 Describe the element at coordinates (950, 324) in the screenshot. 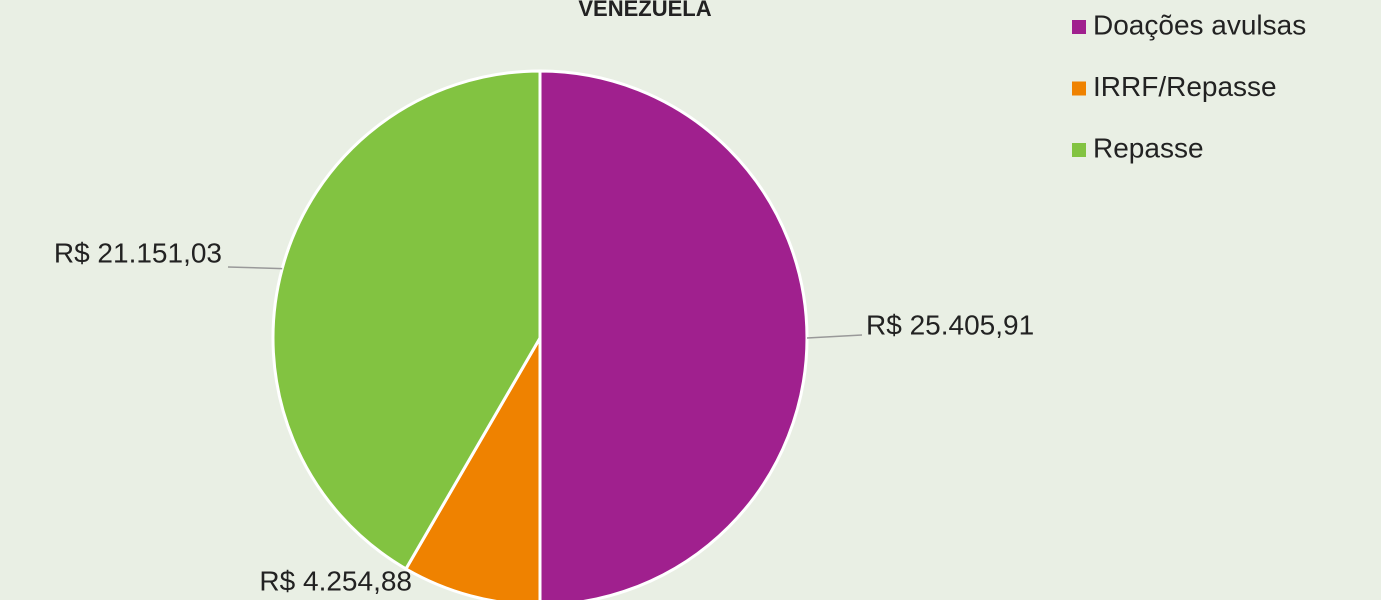

I see `data-label: R$ 25.405,91` at that location.